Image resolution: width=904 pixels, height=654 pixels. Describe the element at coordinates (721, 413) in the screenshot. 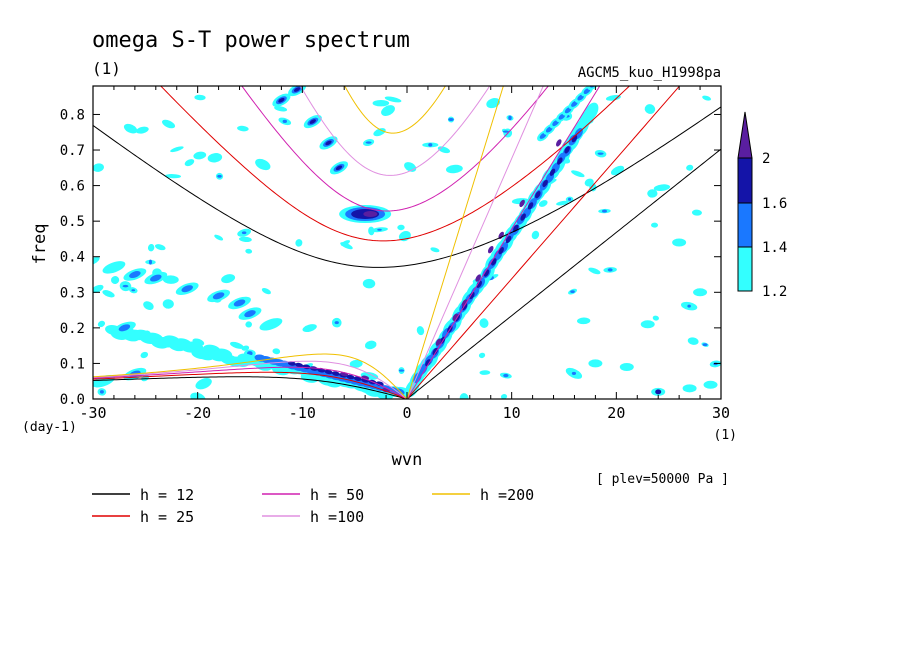

I see `x-tick-label: 30` at that location.